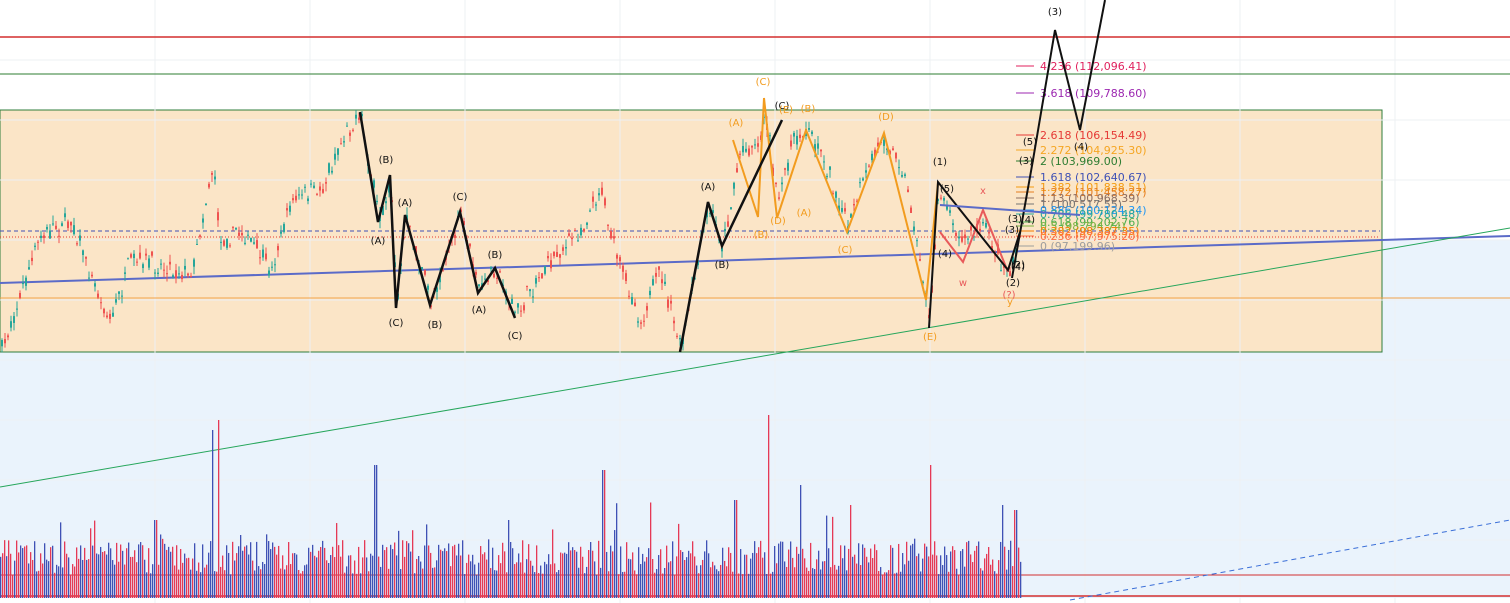 The width and height of the screenshot is (1510, 603). I want to click on wave-label-orange: (C), so click(763, 82).